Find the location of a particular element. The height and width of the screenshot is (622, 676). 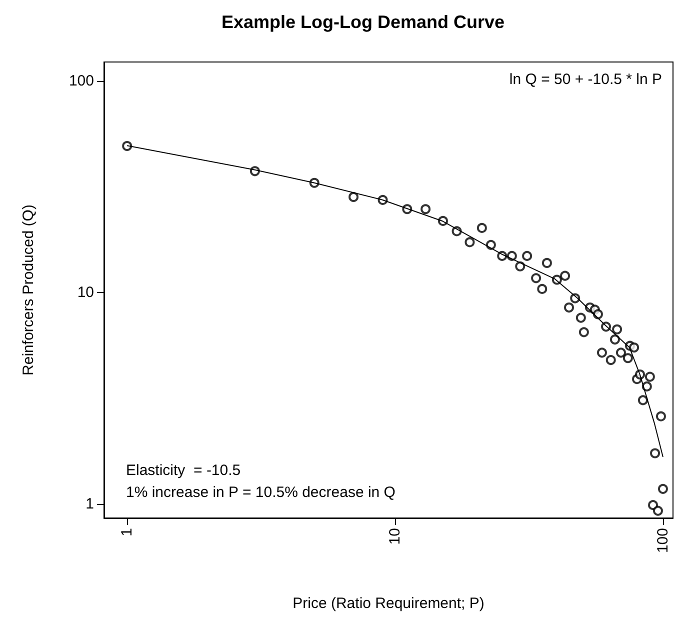

annotation: 1% increase in P = 10.5% decrease in Q is located at coordinates (261, 492).